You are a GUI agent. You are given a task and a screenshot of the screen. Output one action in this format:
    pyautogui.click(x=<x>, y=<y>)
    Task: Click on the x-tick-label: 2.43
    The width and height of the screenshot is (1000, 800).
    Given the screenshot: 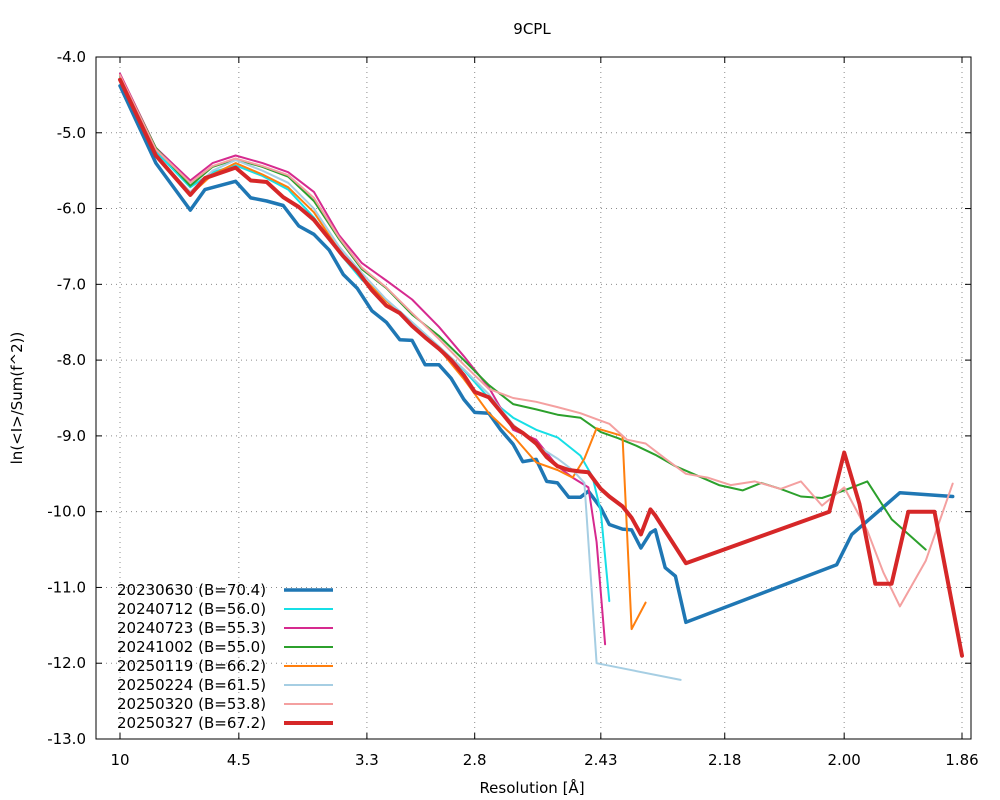 What is the action you would take?
    pyautogui.click(x=600, y=760)
    